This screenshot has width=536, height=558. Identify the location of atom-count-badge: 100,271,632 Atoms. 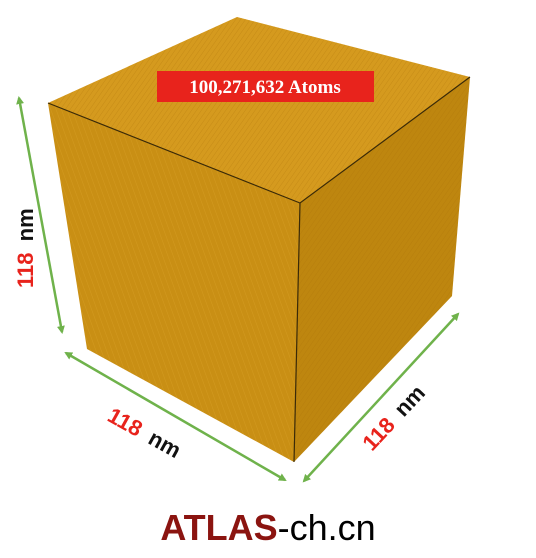
(265, 86).